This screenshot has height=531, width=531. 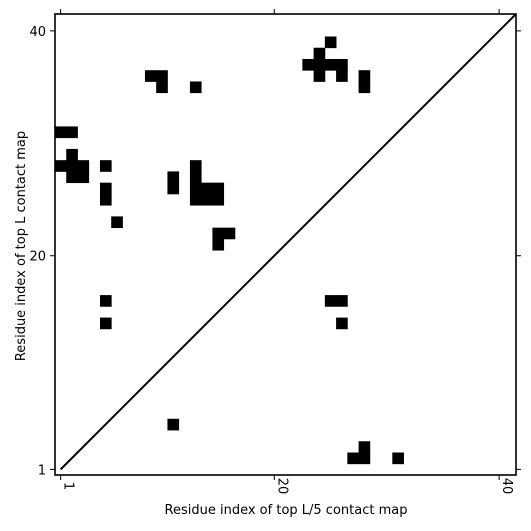 I want to click on x-tick-label: 20, so click(x=281, y=486).